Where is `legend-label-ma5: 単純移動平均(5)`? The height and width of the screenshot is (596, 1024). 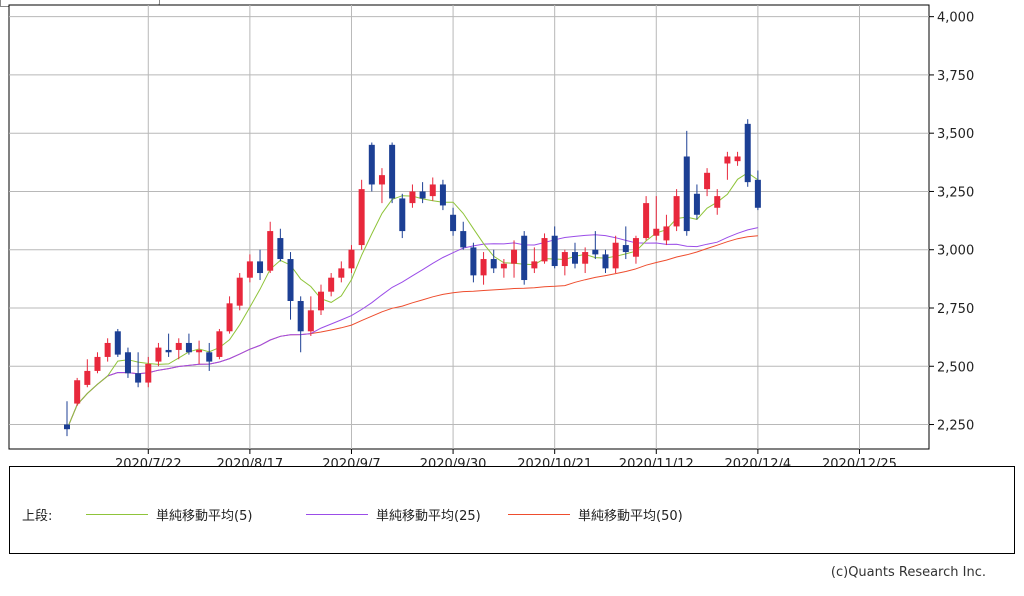 legend-label-ma5: 単純移動平均(5) is located at coordinates (204, 516).